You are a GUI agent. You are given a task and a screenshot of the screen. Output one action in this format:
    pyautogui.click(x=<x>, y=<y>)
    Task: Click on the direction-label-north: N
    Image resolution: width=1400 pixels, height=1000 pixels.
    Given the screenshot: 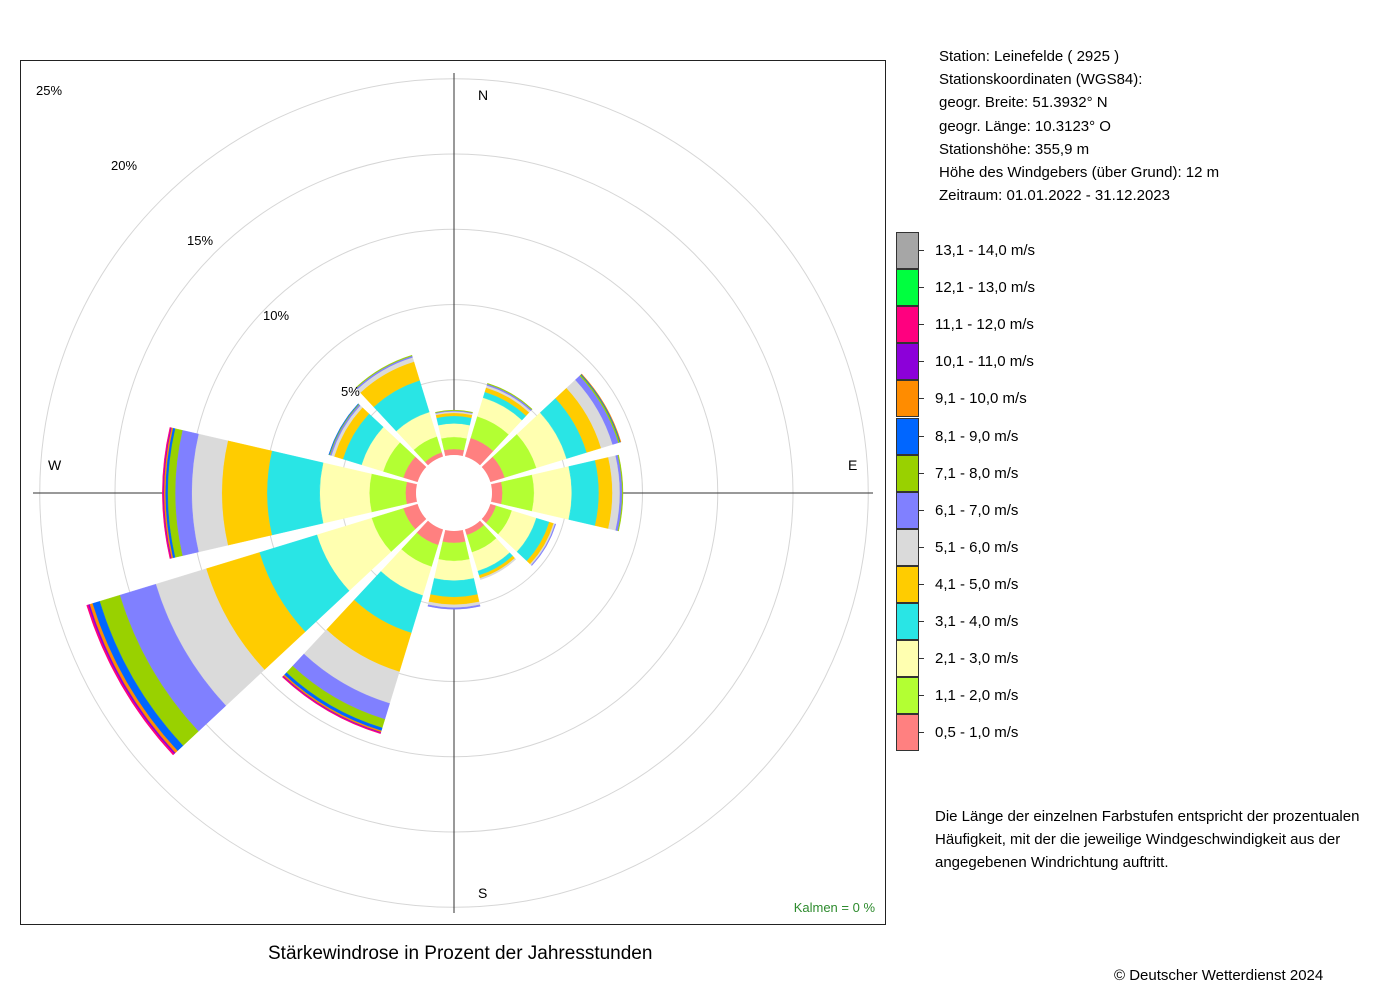 What is the action you would take?
    pyautogui.click(x=483, y=95)
    